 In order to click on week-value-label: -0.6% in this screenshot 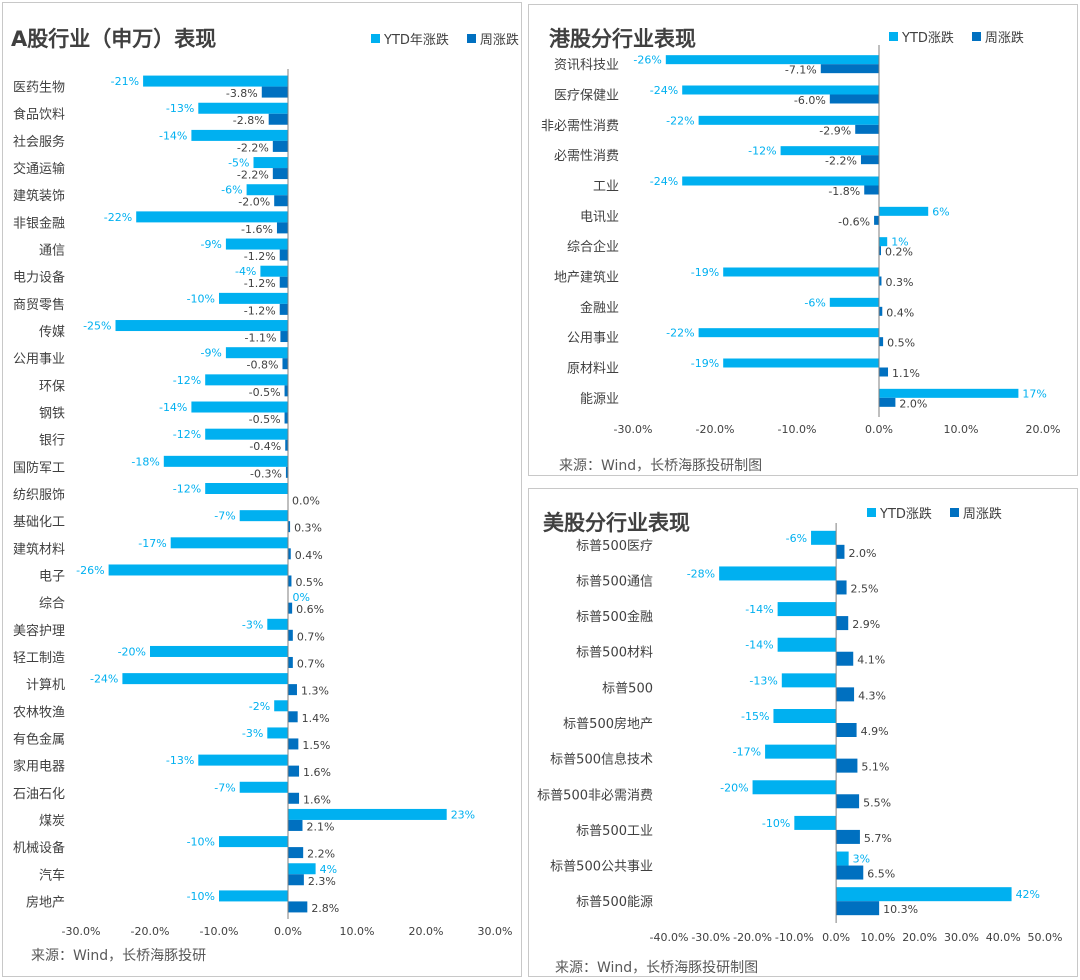, I will do `click(854, 221)`.